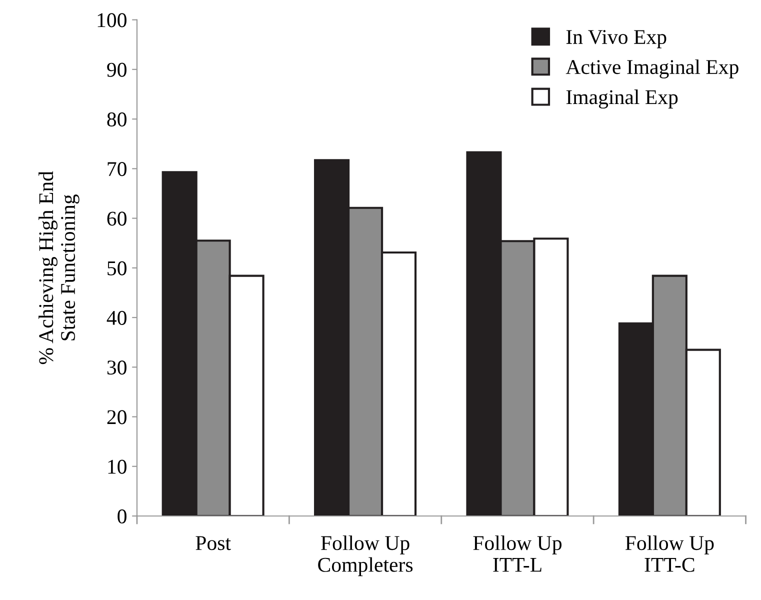 The image size is (761, 600). What do you see at coordinates (122, 516) in the screenshot?
I see `y-tick-label: 0` at bounding box center [122, 516].